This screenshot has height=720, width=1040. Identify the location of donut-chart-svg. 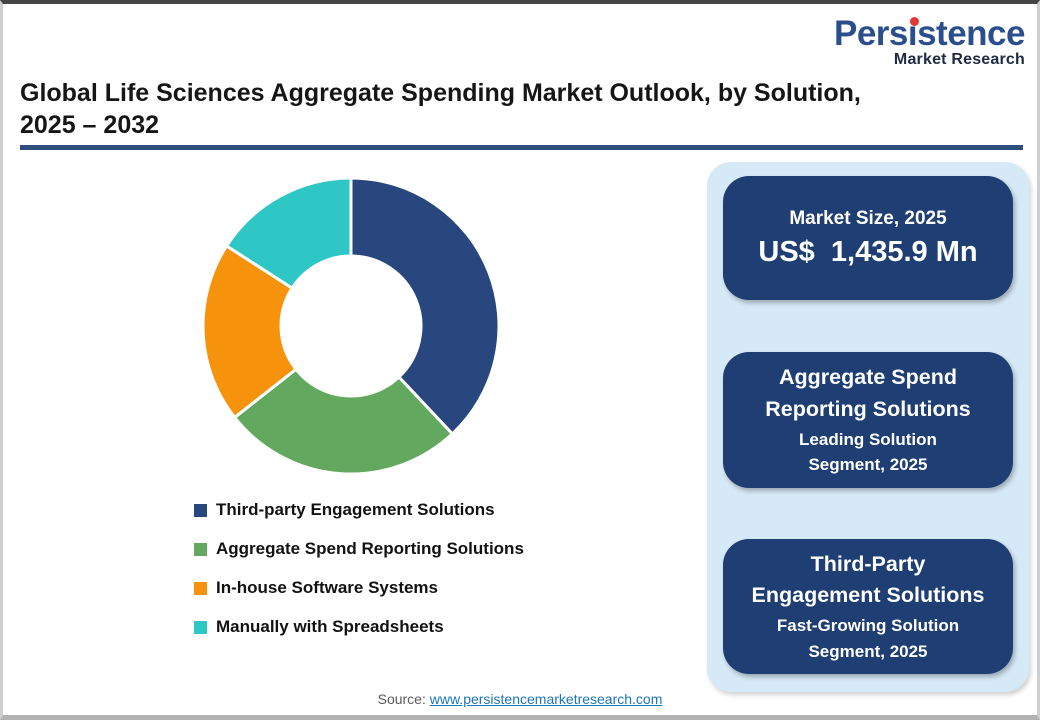
(351, 326).